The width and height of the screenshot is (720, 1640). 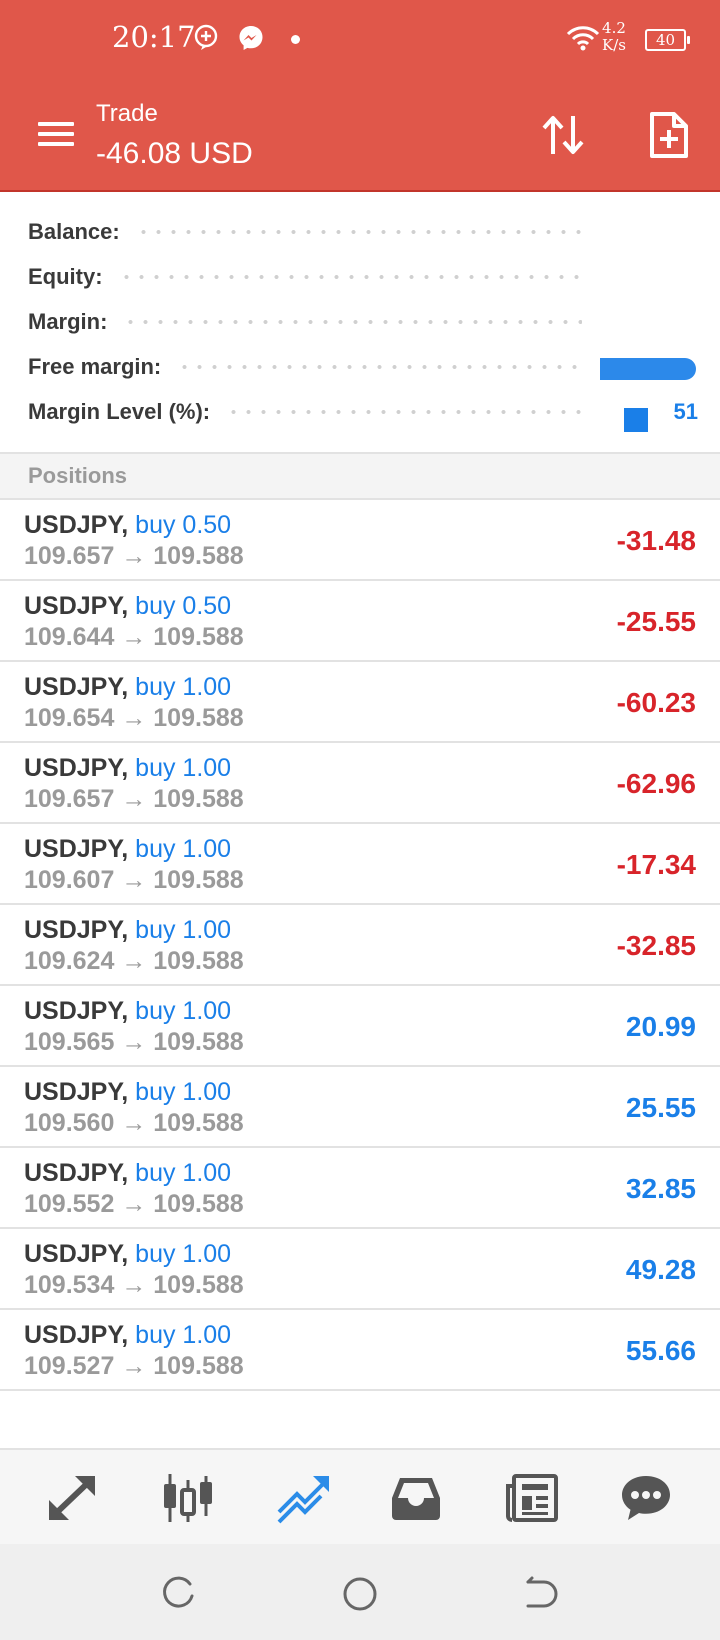 What do you see at coordinates (656, 621) in the screenshot?
I see `position-profit: -25.55` at bounding box center [656, 621].